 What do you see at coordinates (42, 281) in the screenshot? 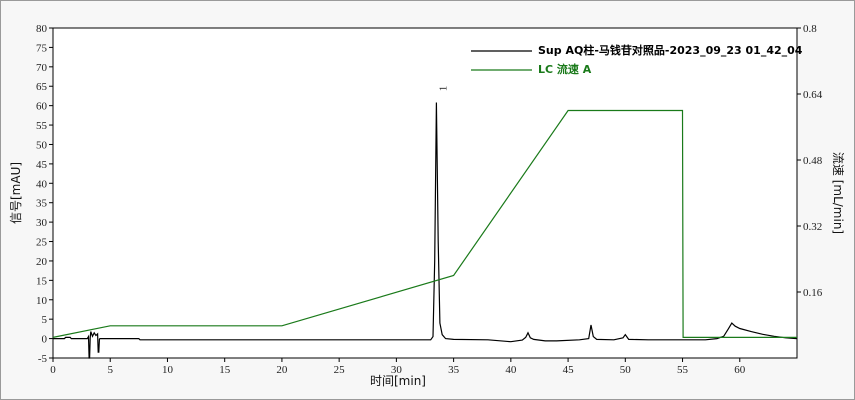
I see `y-tick-label: 15` at bounding box center [42, 281].